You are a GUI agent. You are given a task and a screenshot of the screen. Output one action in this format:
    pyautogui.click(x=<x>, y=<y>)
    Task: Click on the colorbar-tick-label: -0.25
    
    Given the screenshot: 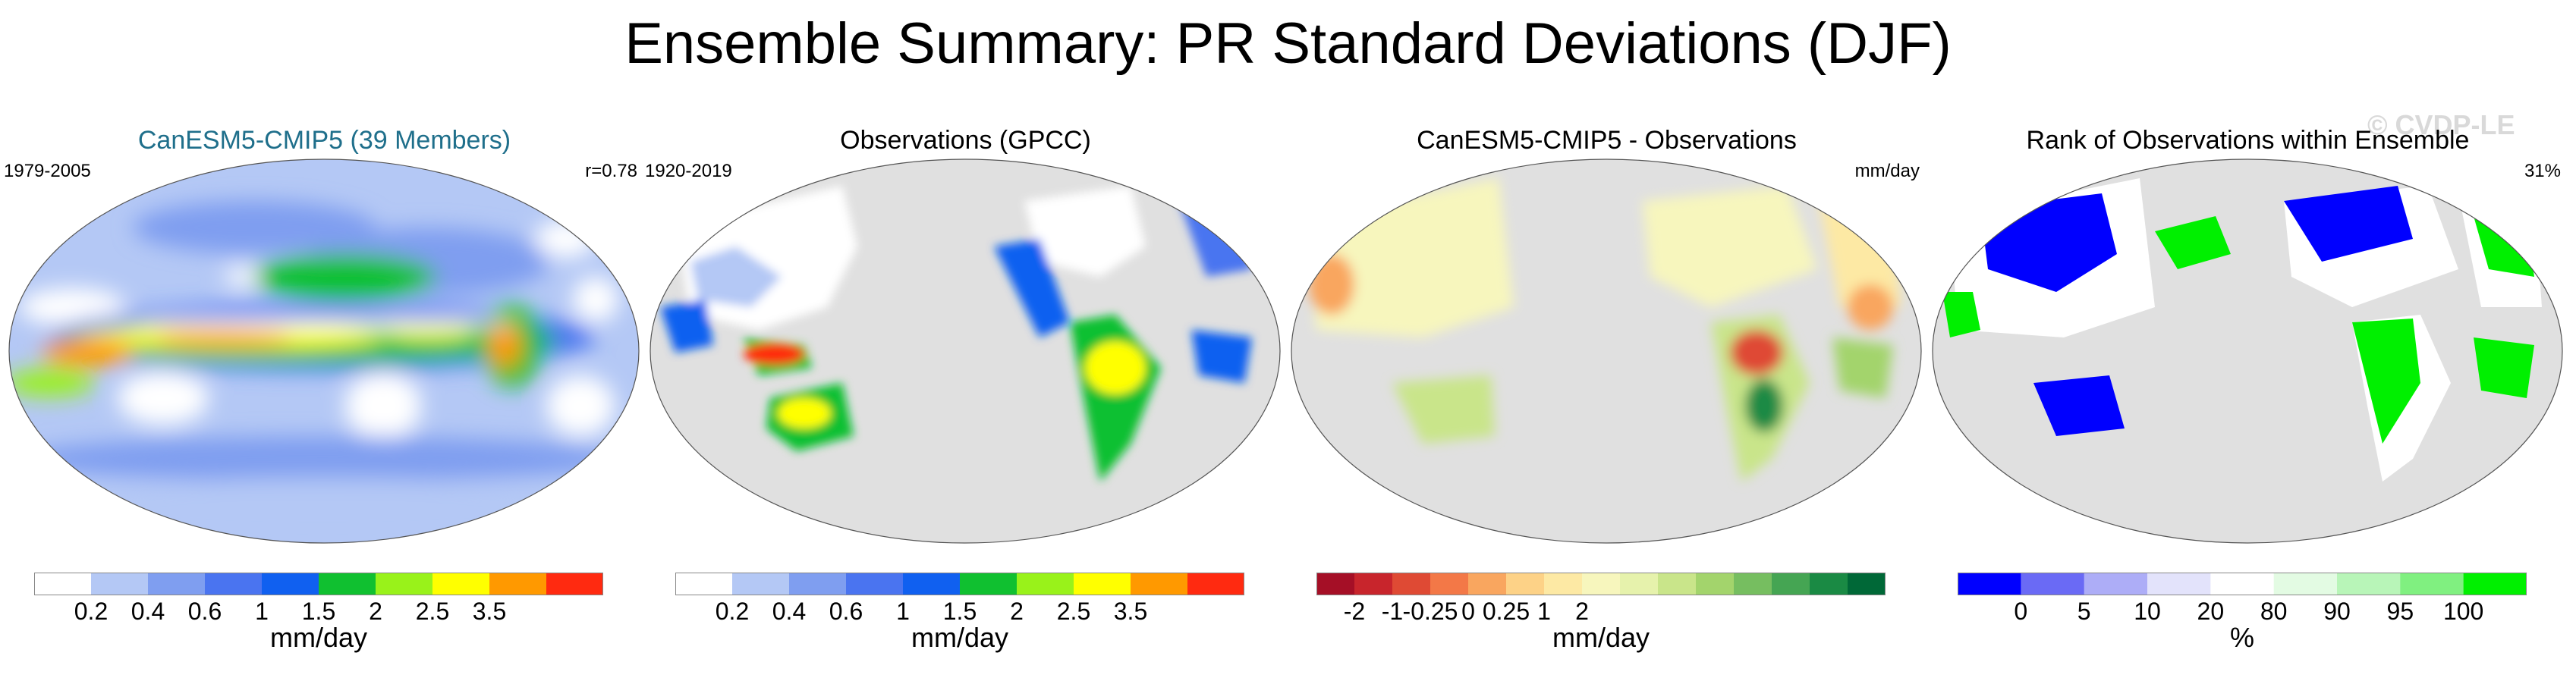 What is the action you would take?
    pyautogui.click(x=1430, y=611)
    